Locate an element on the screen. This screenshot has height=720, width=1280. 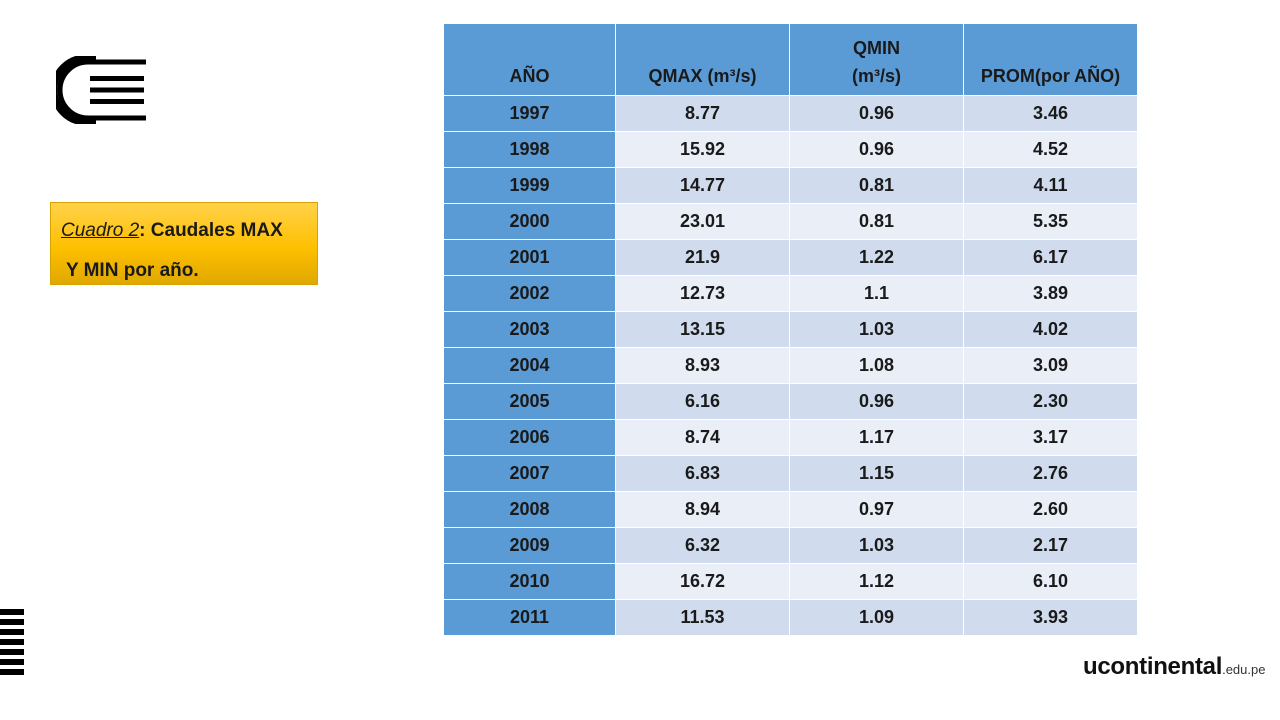
table-caption: Cuadro 2: Caudales MAX Y MIN por año. is located at coordinates (184, 243).